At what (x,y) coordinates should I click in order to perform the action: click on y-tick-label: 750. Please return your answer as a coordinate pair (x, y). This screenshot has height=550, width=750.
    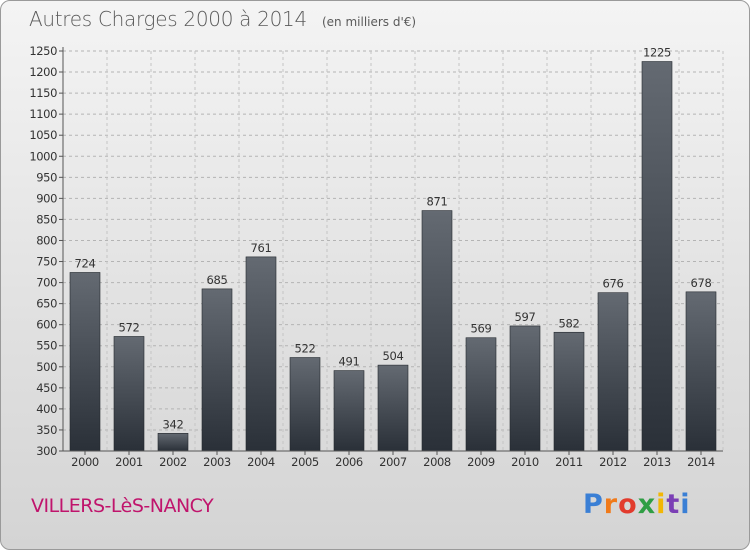
    Looking at the image, I should click on (46, 262).